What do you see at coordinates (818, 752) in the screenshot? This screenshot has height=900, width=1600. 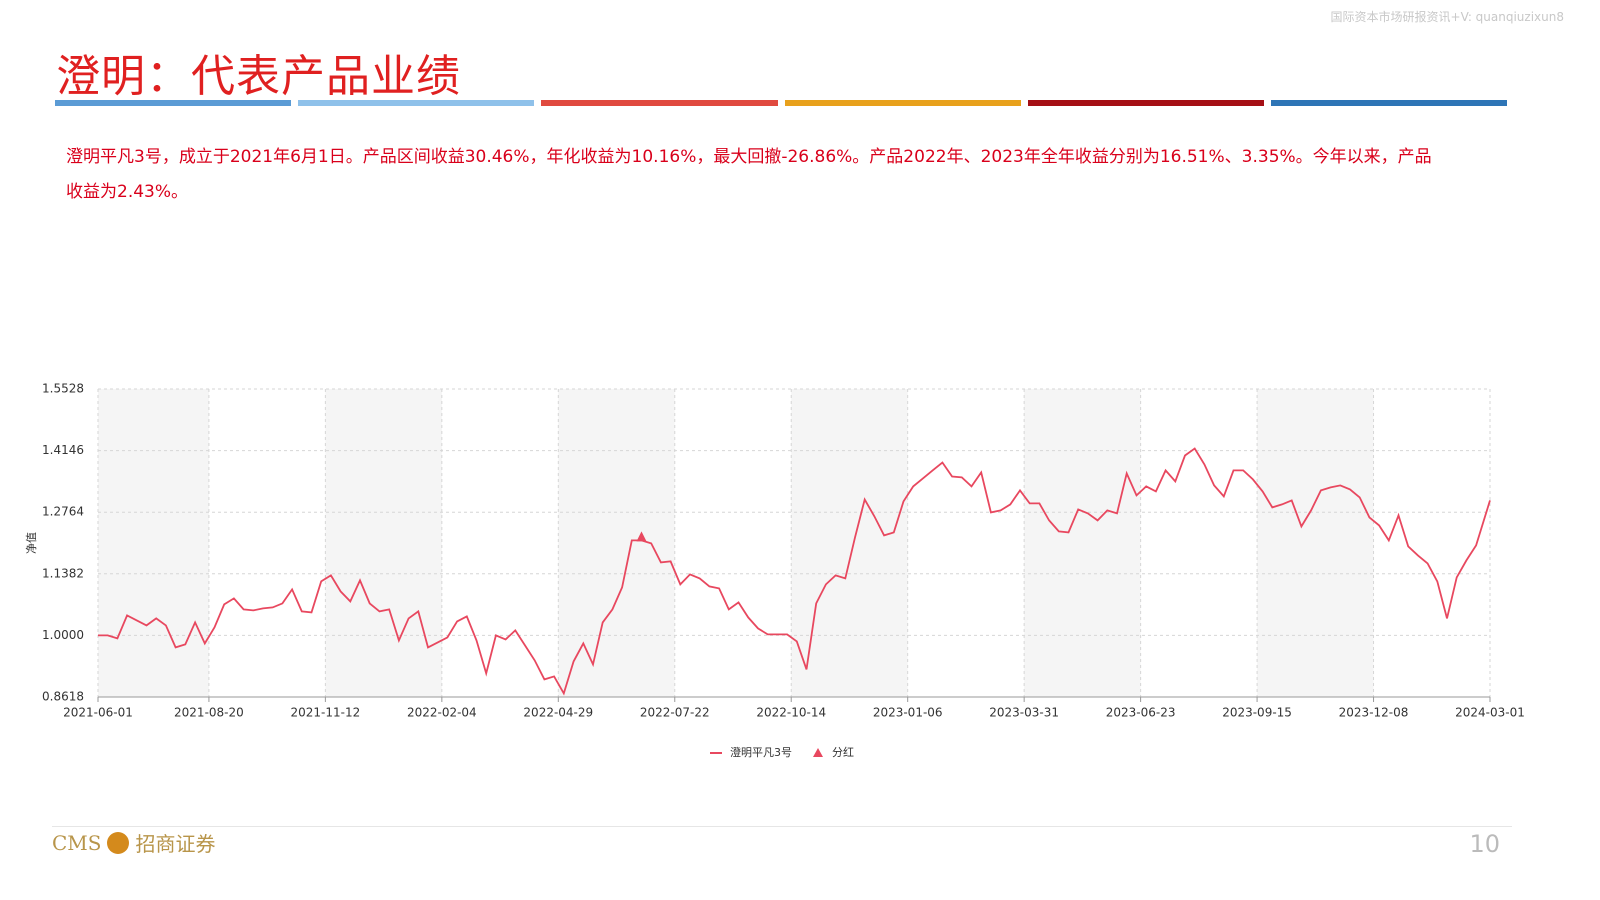 I see `legend-symbol` at bounding box center [818, 752].